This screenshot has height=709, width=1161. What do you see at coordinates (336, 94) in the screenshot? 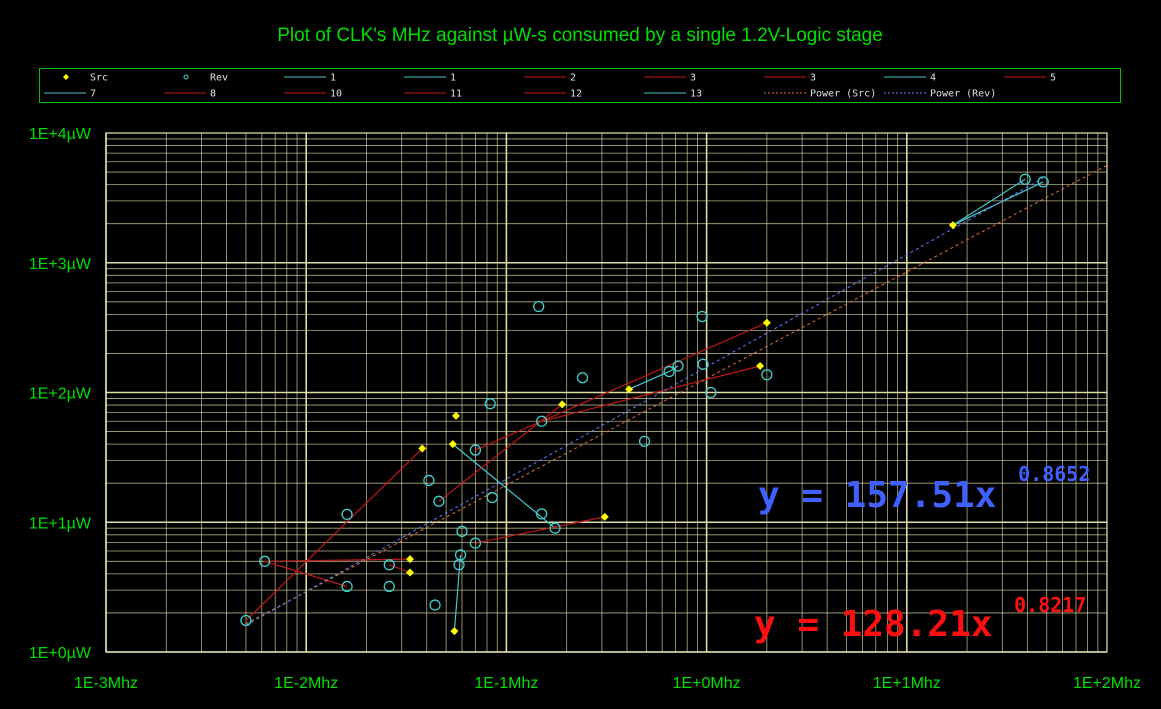
I see `legend-label: 10` at bounding box center [336, 94].